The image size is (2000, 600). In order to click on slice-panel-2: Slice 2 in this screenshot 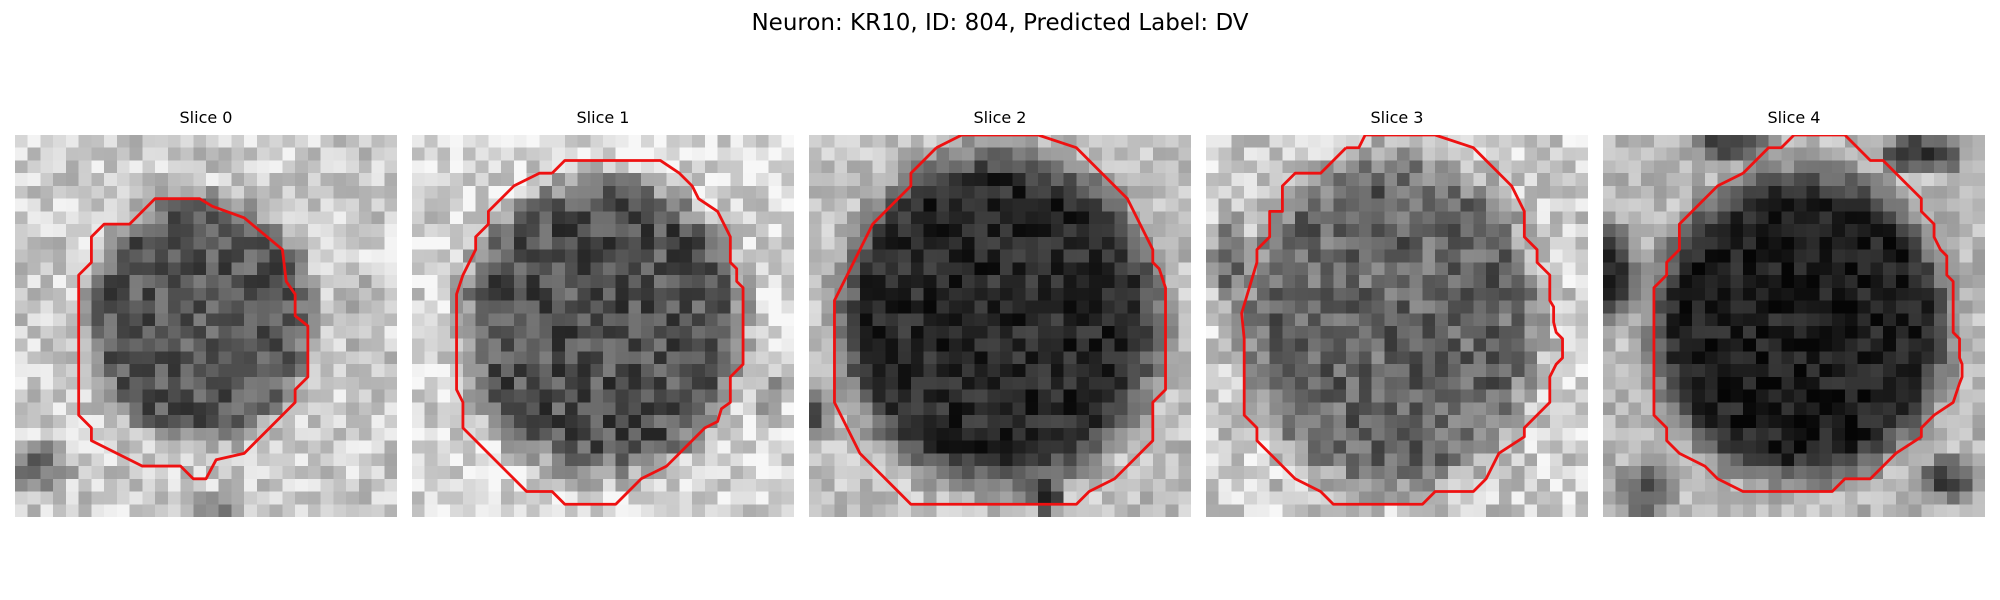, I will do `click(1000, 312)`.